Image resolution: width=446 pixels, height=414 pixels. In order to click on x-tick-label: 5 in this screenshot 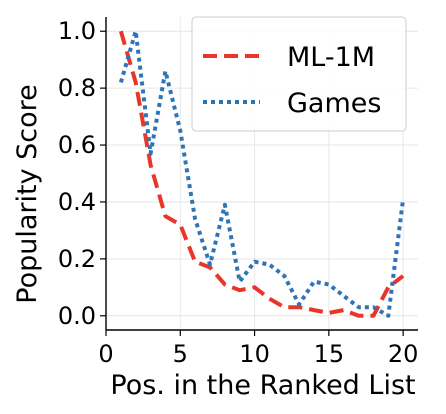, I will do `click(180, 354)`.